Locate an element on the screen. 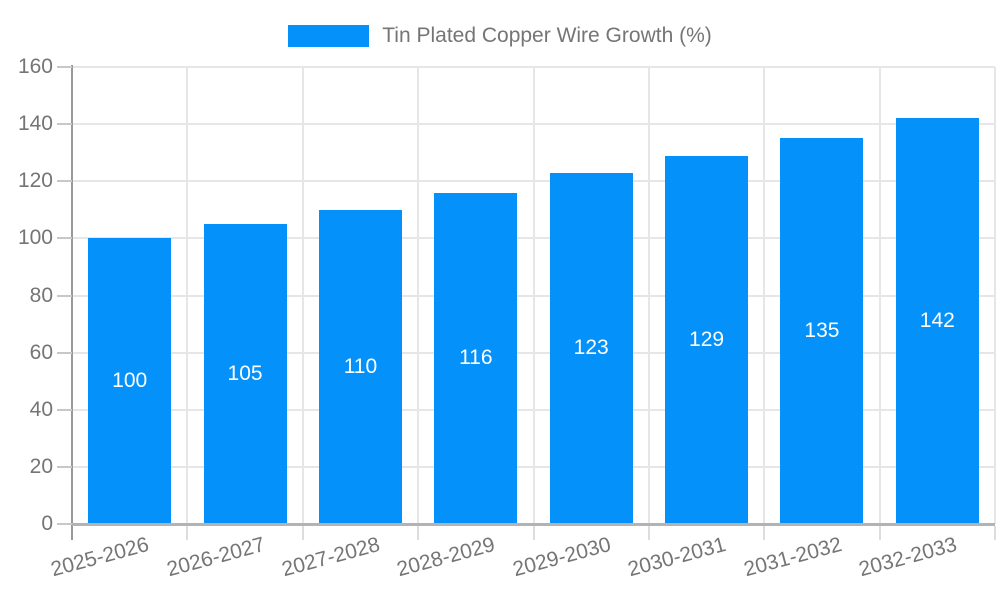 The height and width of the screenshot is (600, 1000). y-axis-line is located at coordinates (72, 302).